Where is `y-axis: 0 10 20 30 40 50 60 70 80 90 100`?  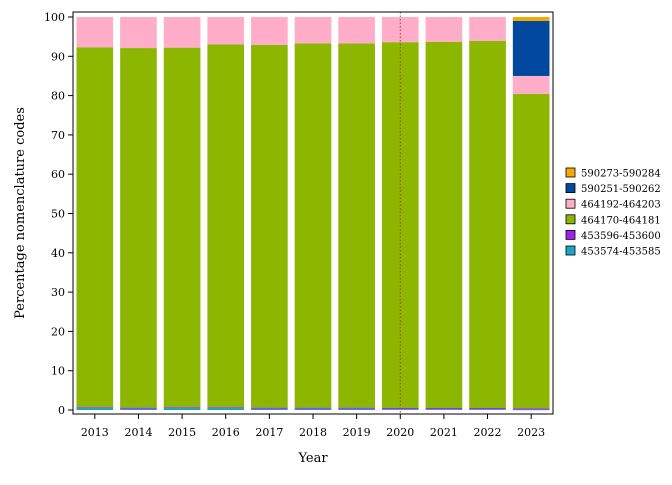
y-axis: 0 10 20 30 40 50 60 70 80 90 100 is located at coordinates (58, 214).